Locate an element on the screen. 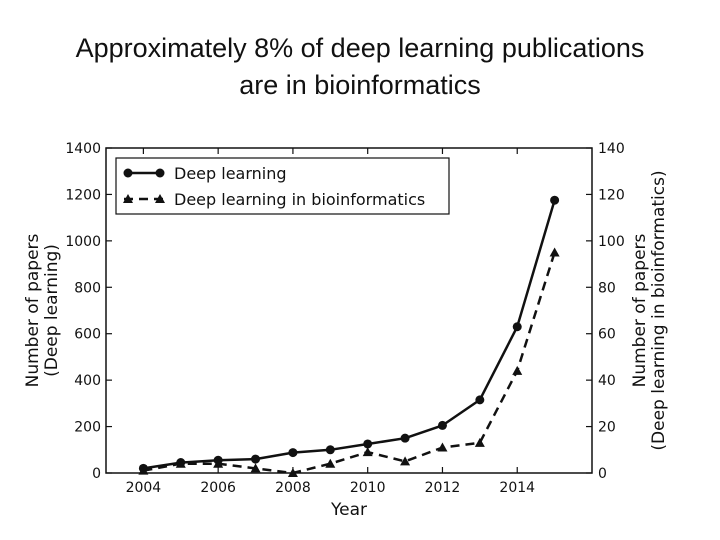 Image resolution: width=720 pixels, height=540 pixels. y-right-tick-label: 20 is located at coordinates (607, 428).